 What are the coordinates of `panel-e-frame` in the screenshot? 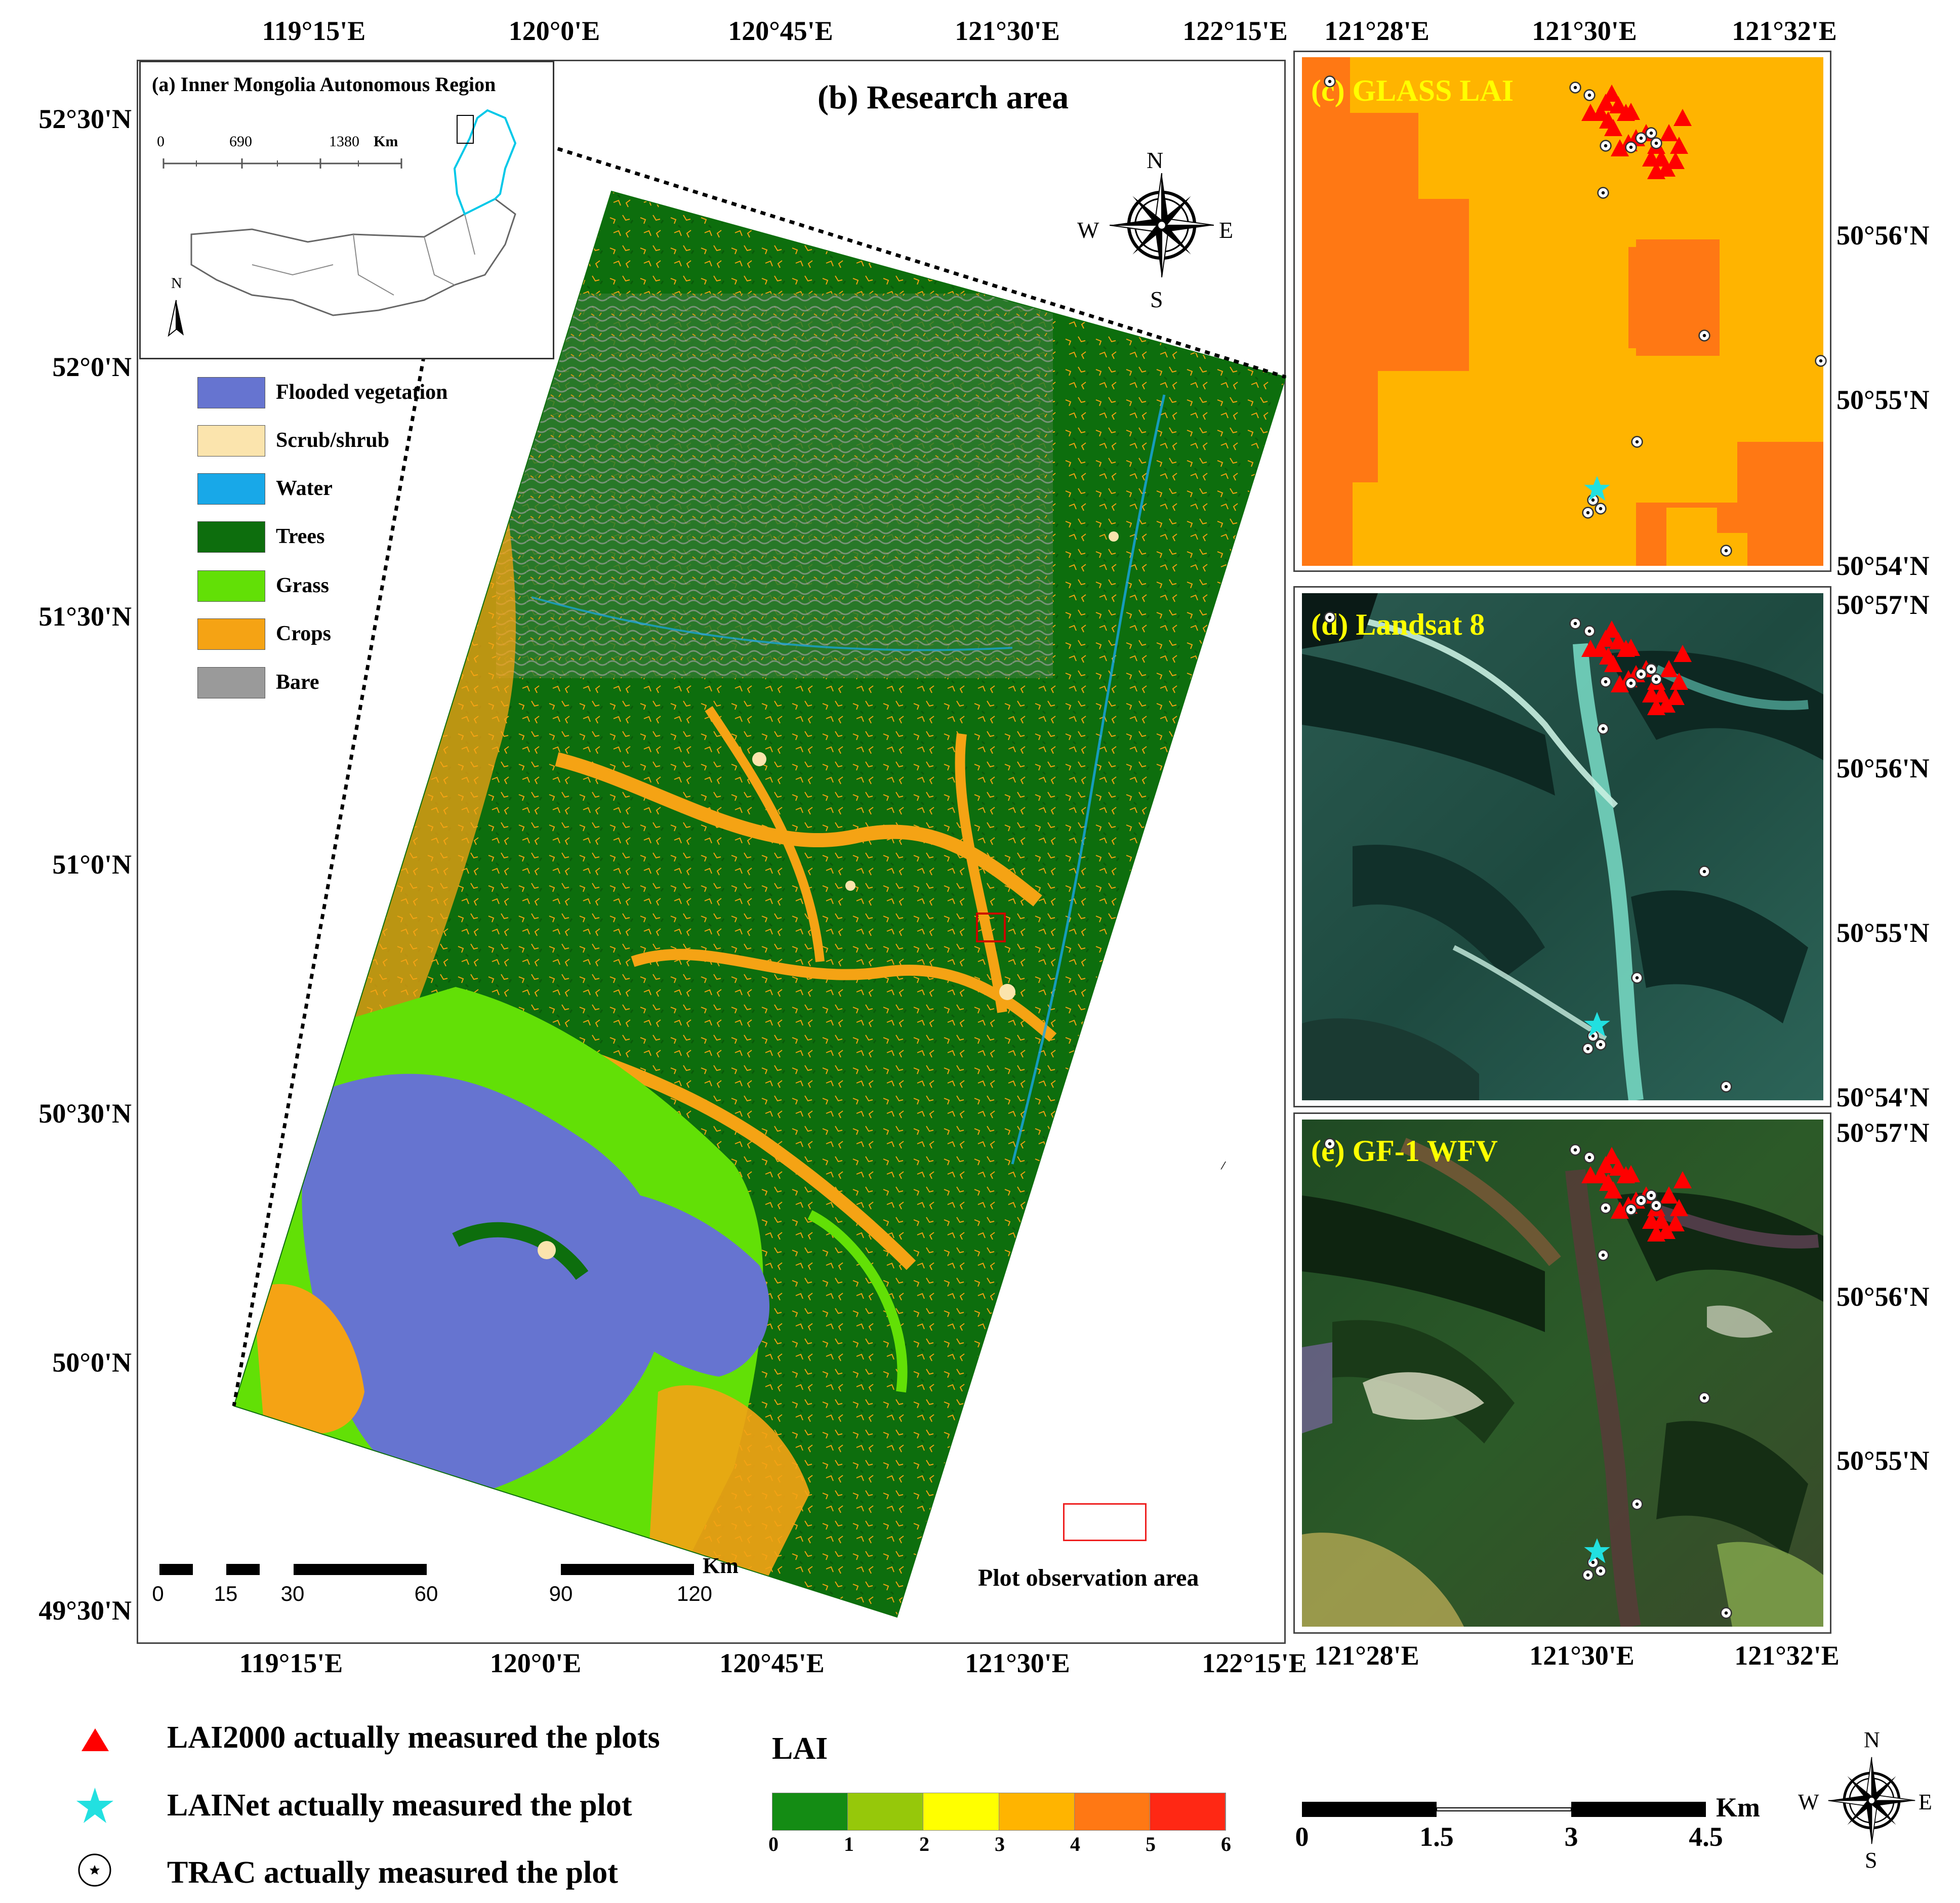 It's located at (1562, 1373).